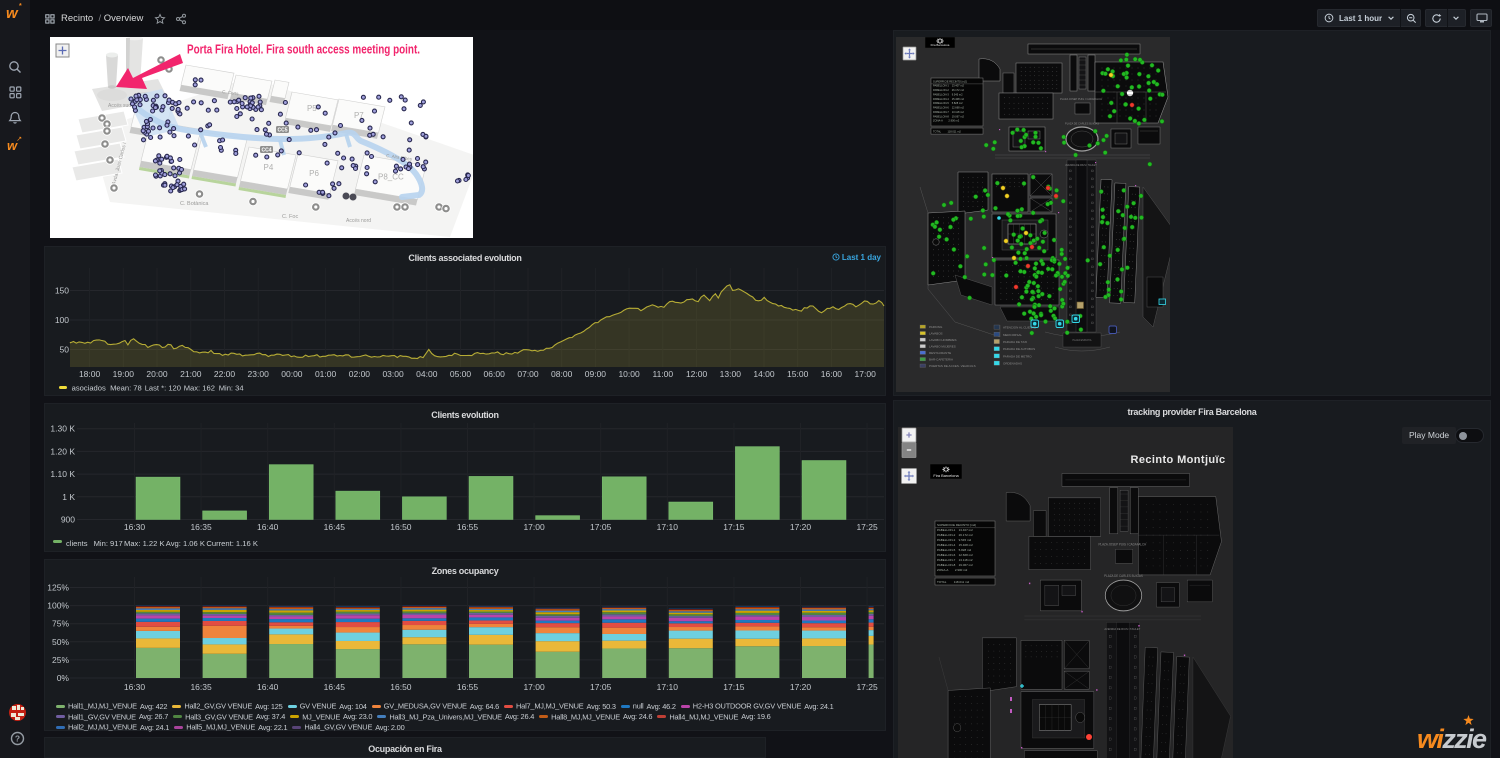 Image resolution: width=1500 pixels, height=758 pixels. What do you see at coordinates (942, 347) in the screenshot?
I see `svg-text: LAVABO MUJERES` at bounding box center [942, 347].